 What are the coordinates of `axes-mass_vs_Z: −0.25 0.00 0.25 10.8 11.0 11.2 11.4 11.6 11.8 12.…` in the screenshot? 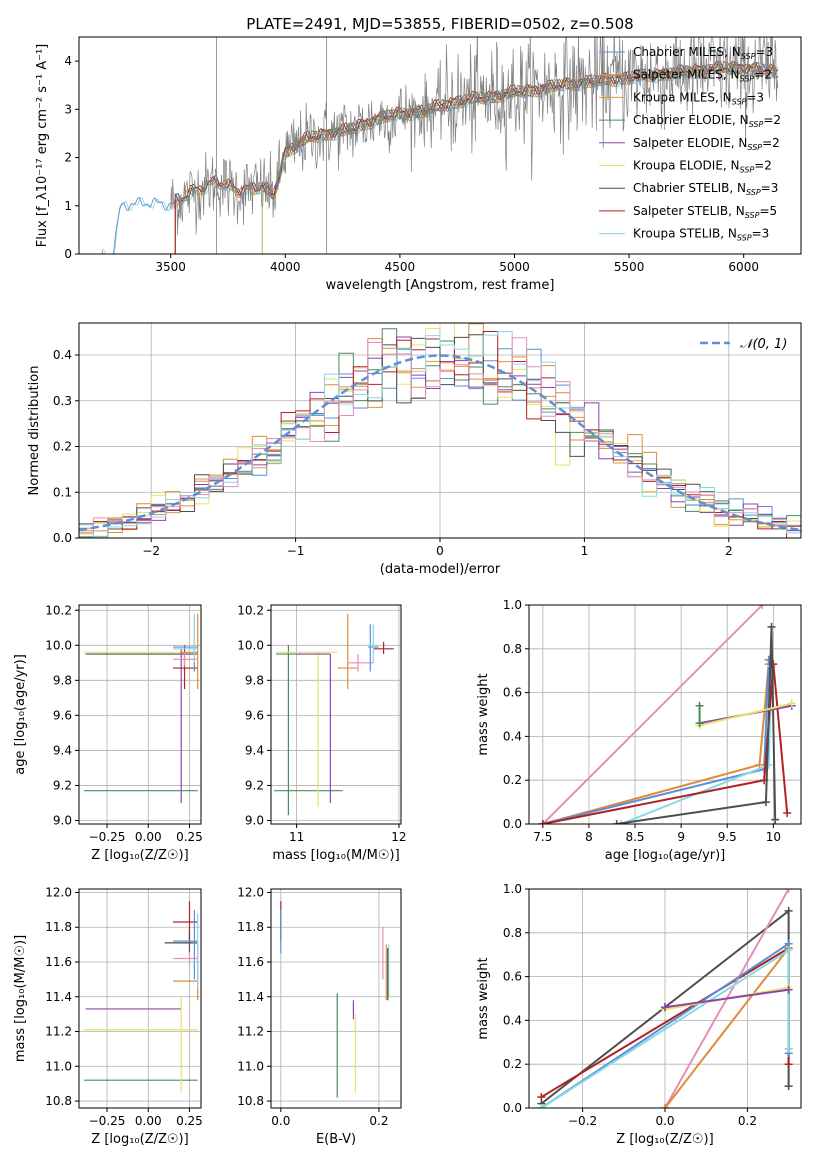 It's located at (108, 1016).